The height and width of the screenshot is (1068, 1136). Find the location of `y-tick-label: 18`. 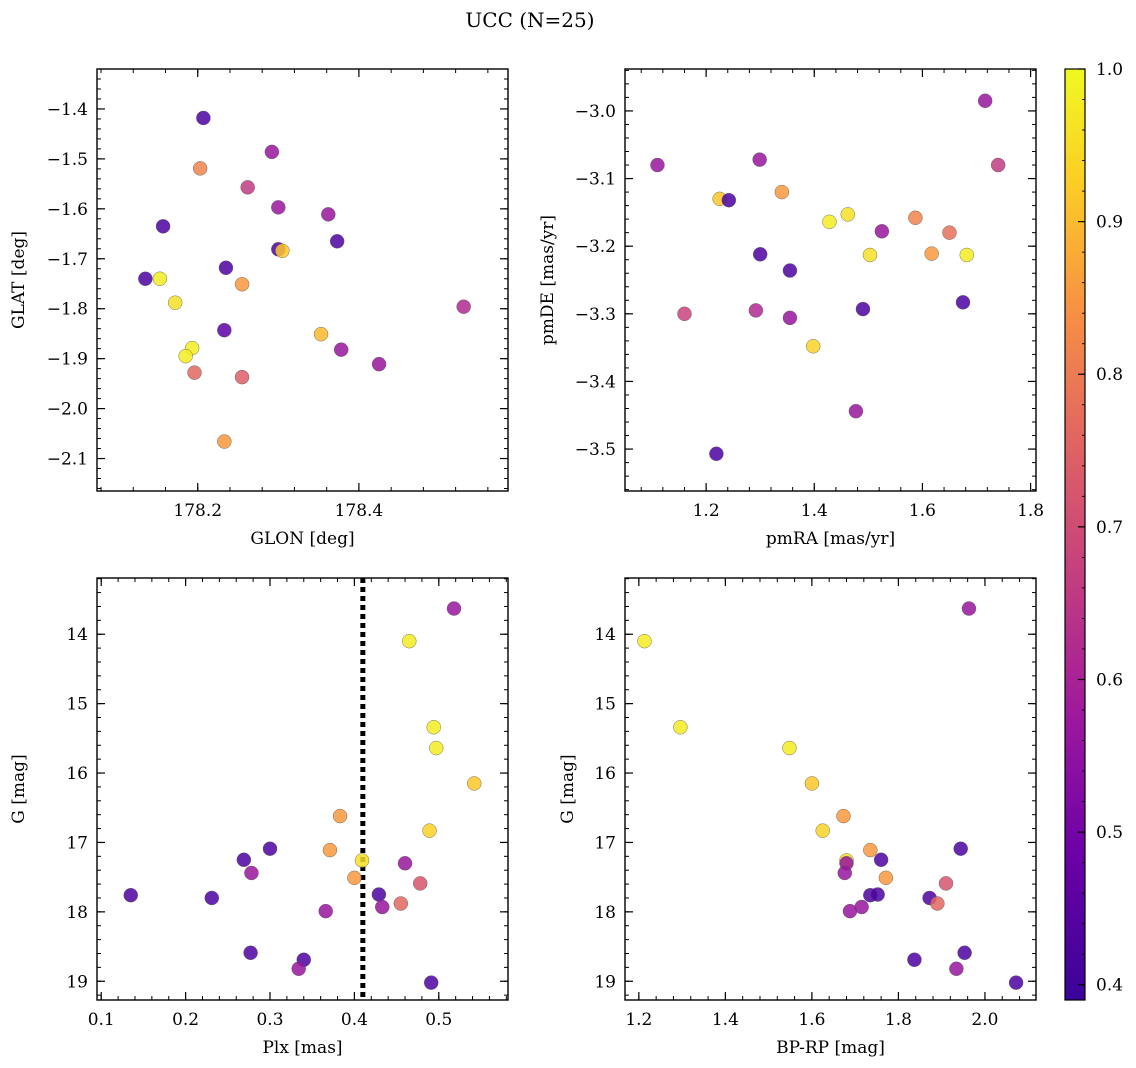

y-tick-label: 18 is located at coordinates (605, 913).